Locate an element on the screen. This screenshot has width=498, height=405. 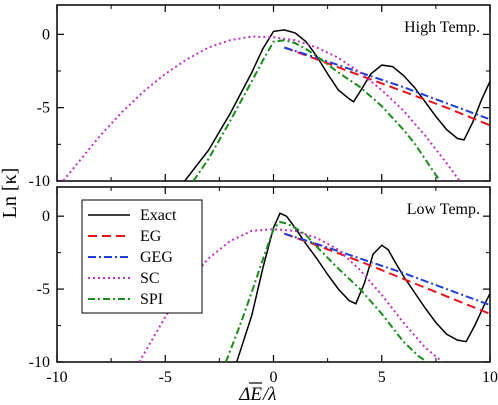
legend-label-geg: GEG is located at coordinates (156, 257).